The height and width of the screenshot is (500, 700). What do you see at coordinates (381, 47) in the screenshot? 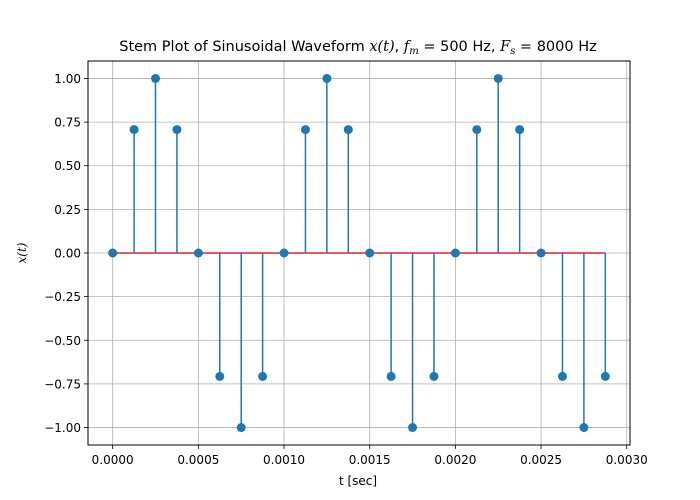
I see `title-x-of-t: x(t)` at bounding box center [381, 47].